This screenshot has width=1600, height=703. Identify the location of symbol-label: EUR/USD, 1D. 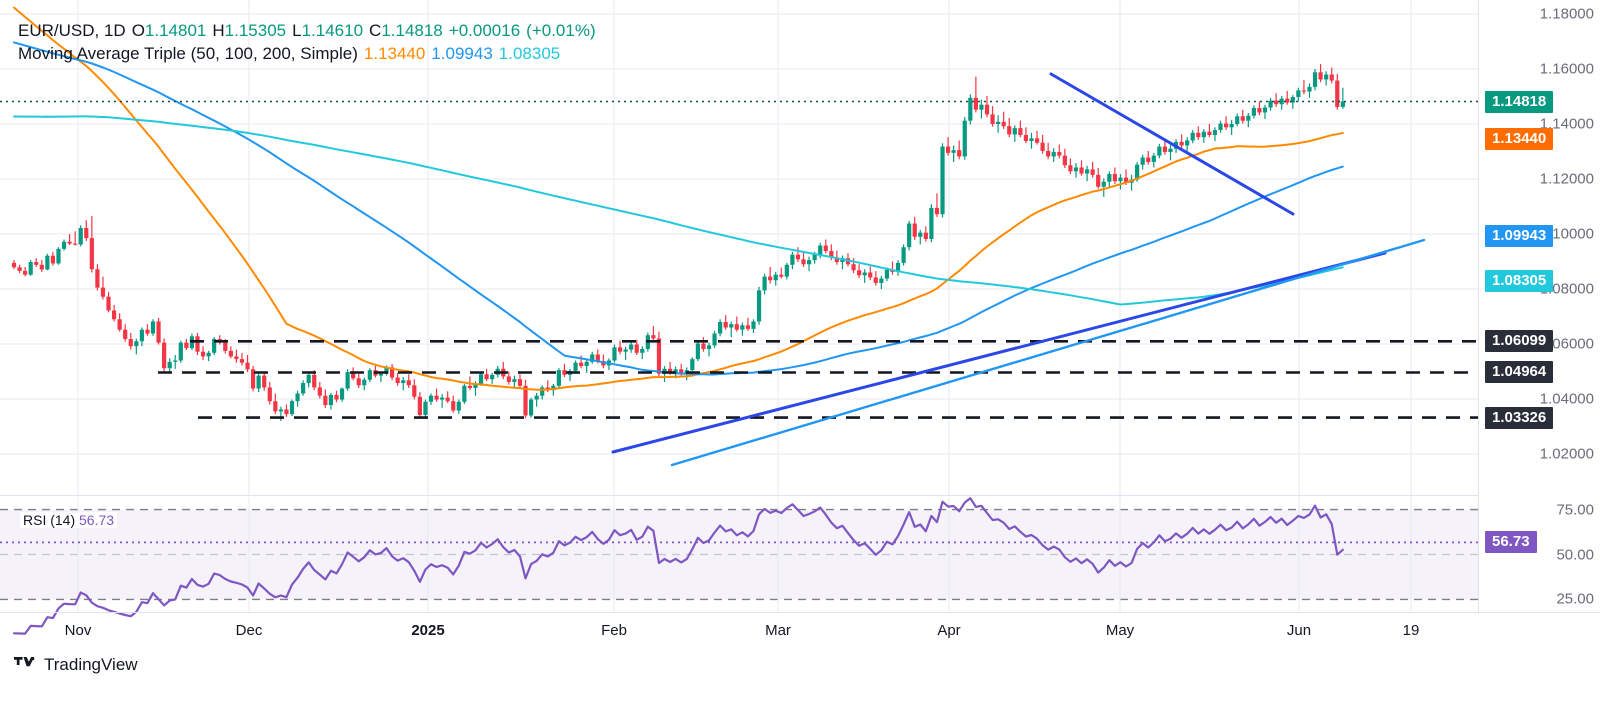
(72, 30).